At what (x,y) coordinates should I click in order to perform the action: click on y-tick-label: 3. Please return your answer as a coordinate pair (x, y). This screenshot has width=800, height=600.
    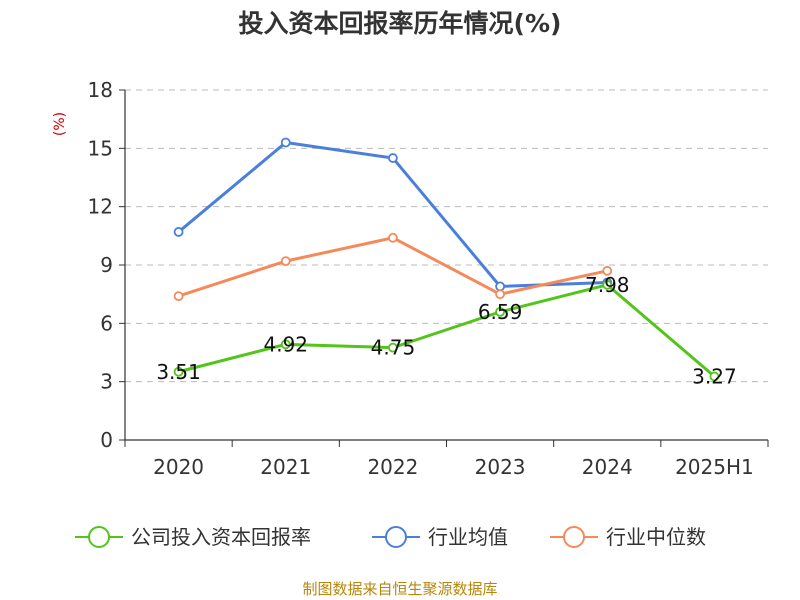
    Looking at the image, I should click on (106, 382).